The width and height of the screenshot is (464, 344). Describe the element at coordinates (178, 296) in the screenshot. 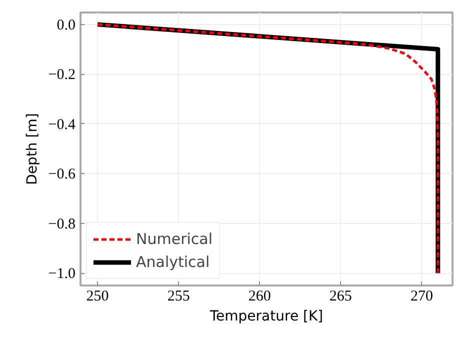

I see `x-tick-label: 255` at that location.